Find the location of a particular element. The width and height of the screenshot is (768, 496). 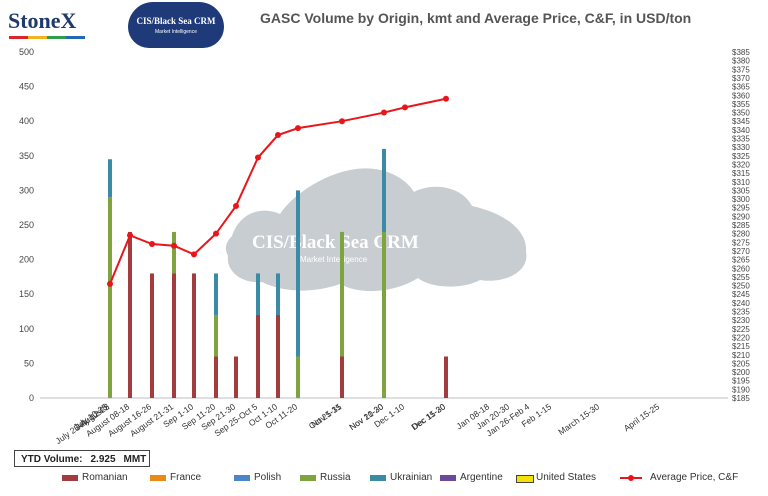

y2-tick-label: $295 is located at coordinates (741, 208).